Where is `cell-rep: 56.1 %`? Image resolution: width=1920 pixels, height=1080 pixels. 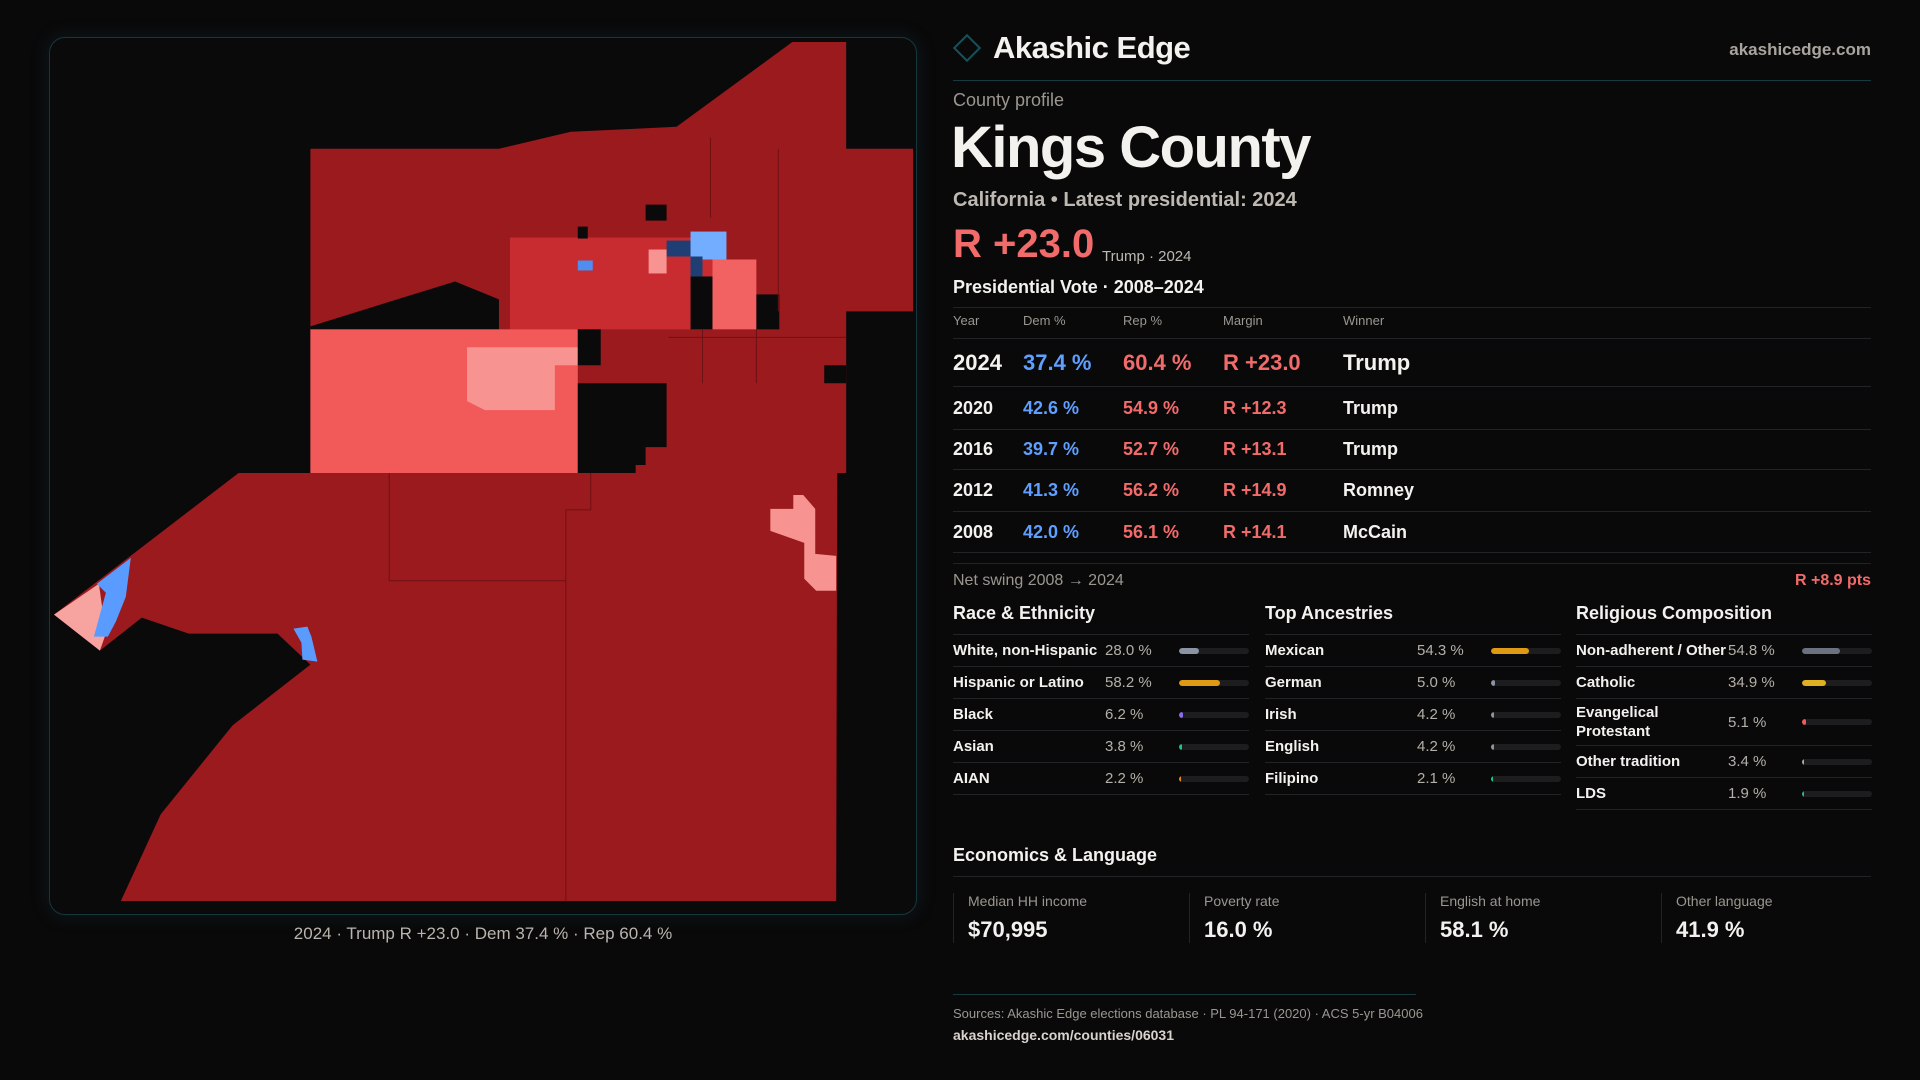 cell-rep: 56.1 % is located at coordinates (1151, 531).